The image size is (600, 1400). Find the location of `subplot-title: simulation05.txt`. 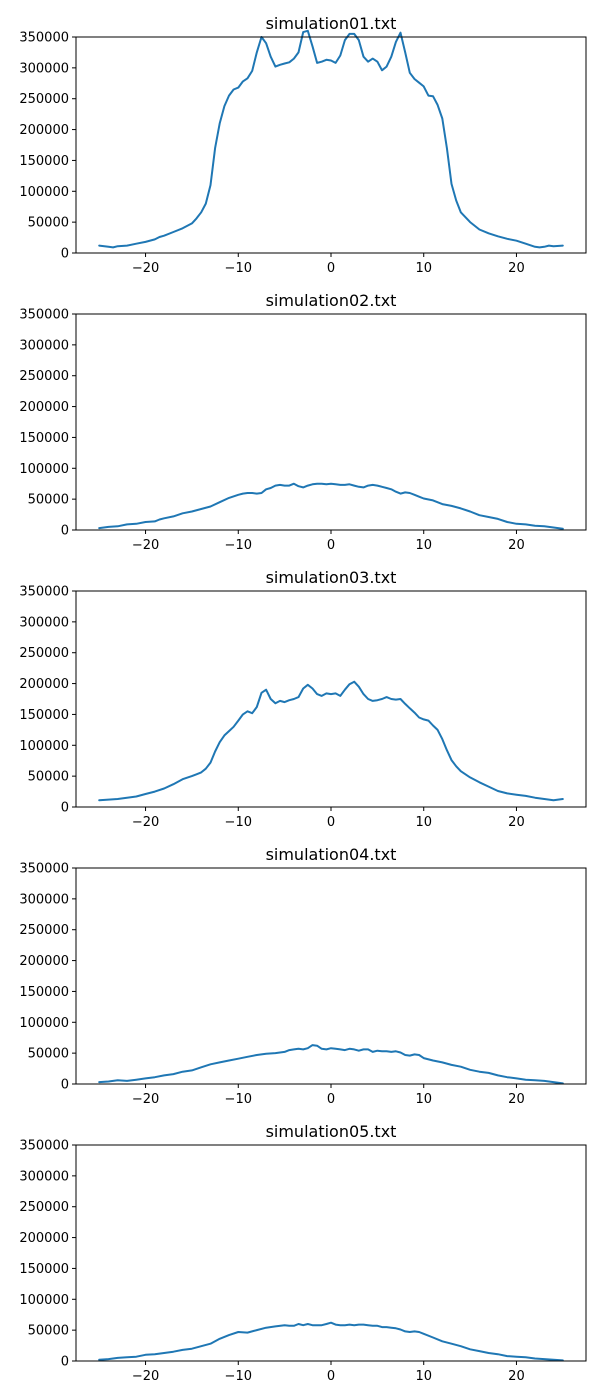

subplot-title: simulation05.txt is located at coordinates (331, 1131).